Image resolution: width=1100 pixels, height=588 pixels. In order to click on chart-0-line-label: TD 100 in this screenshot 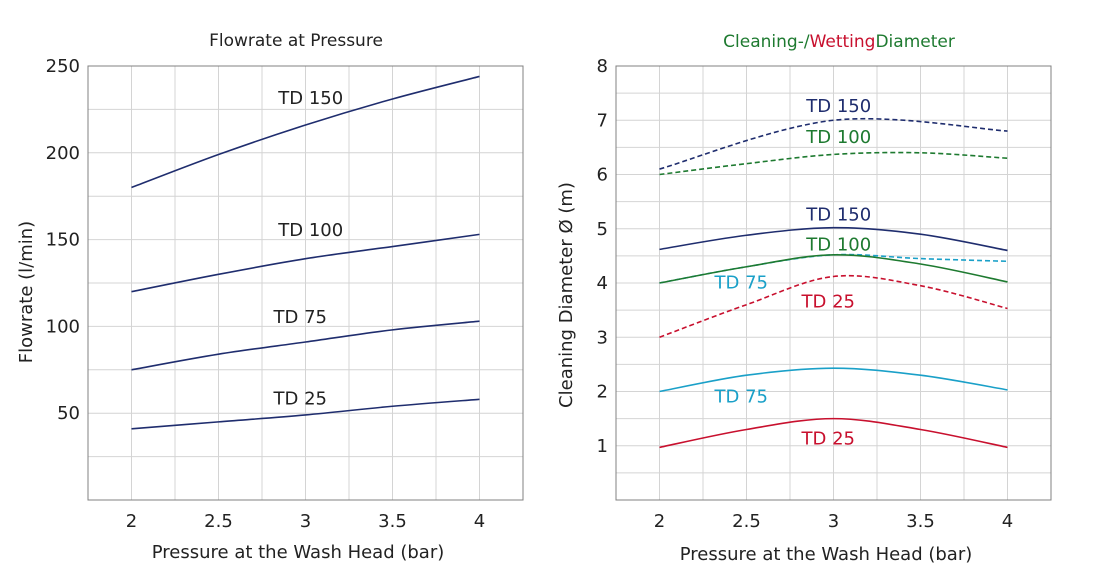, I will do `click(310, 230)`.